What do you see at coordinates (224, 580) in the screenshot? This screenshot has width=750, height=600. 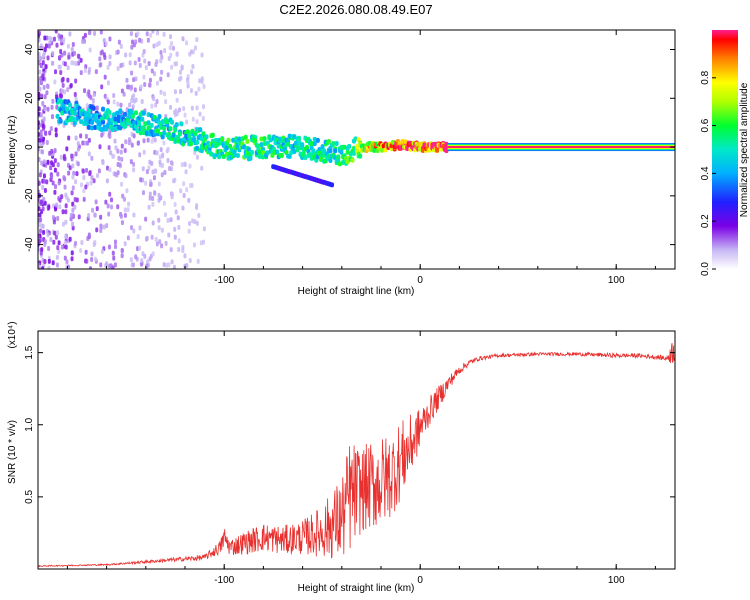 I see `x-tick-label: -100` at bounding box center [224, 580].